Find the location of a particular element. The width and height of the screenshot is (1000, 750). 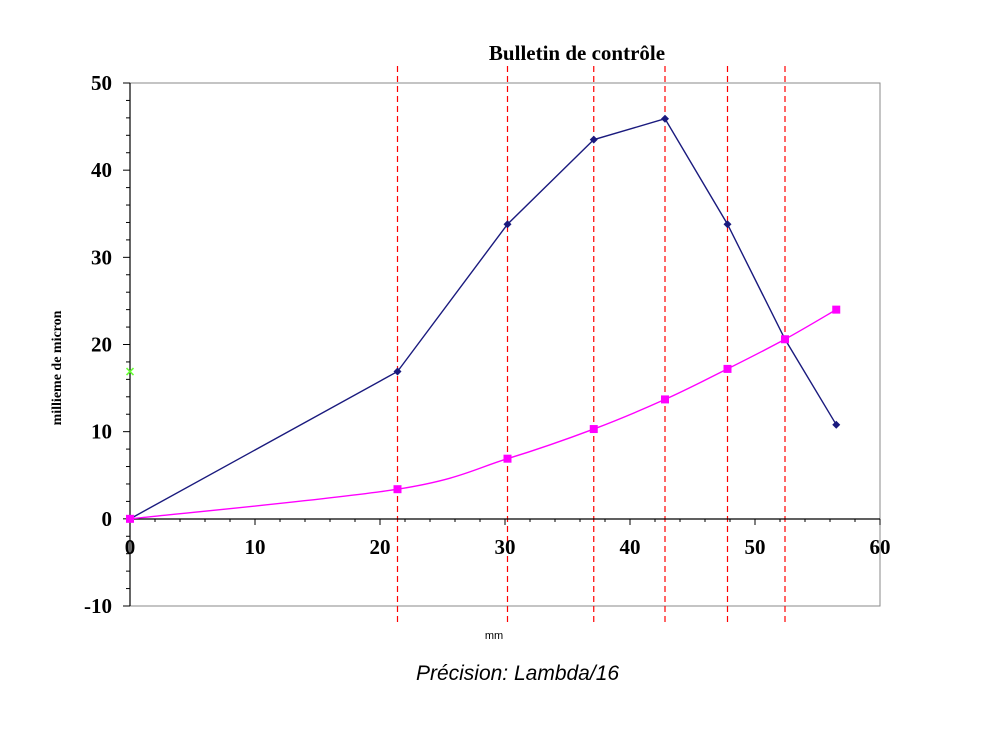

series-3-point is located at coordinates (130, 371).